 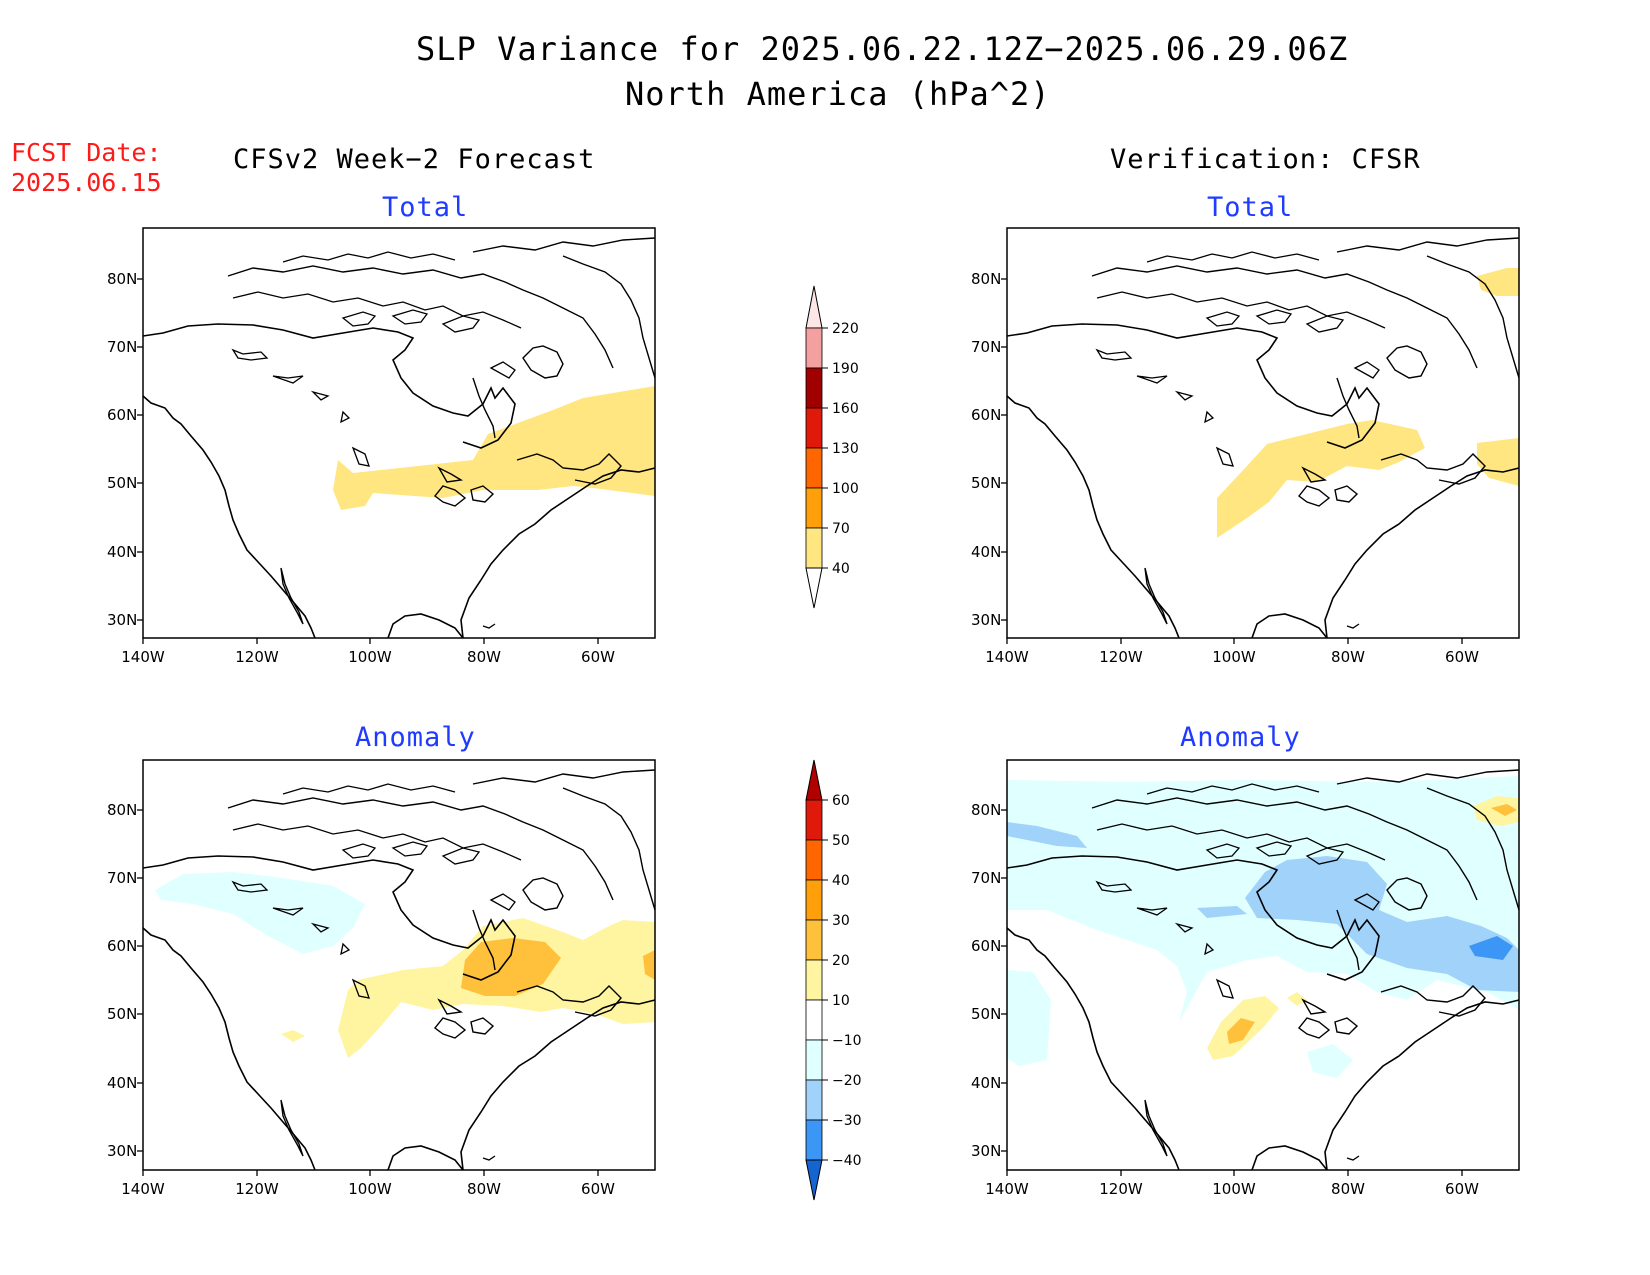 I want to click on colorbar-total-top-arrow, so click(x=814, y=307).